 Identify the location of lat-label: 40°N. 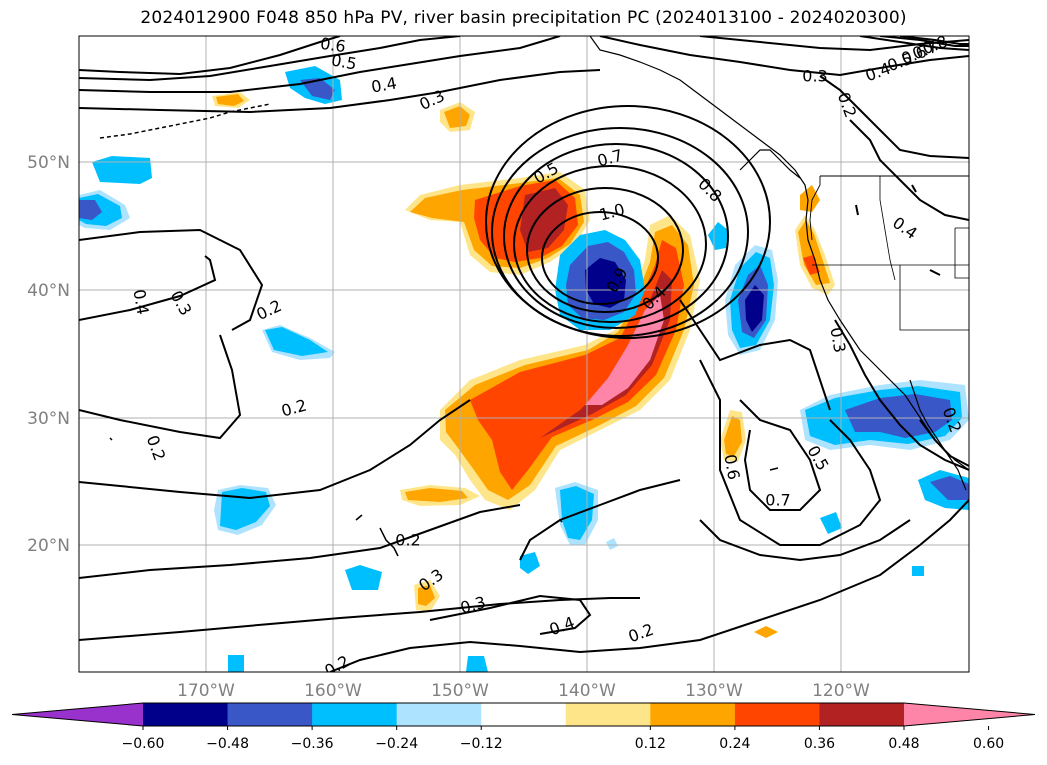
(48, 291).